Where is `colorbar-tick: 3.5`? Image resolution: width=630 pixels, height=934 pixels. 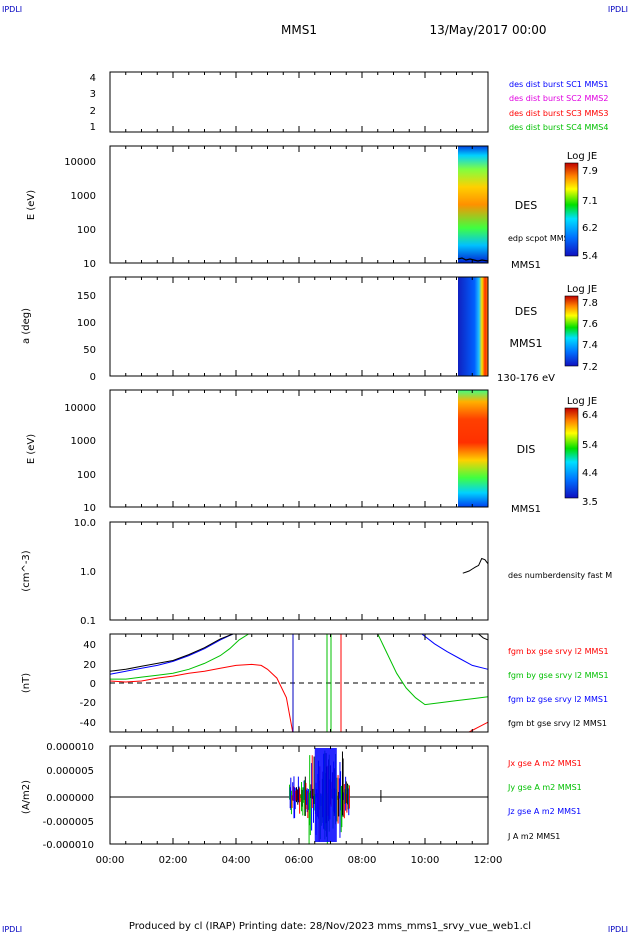
colorbar-tick: 3.5 is located at coordinates (590, 502).